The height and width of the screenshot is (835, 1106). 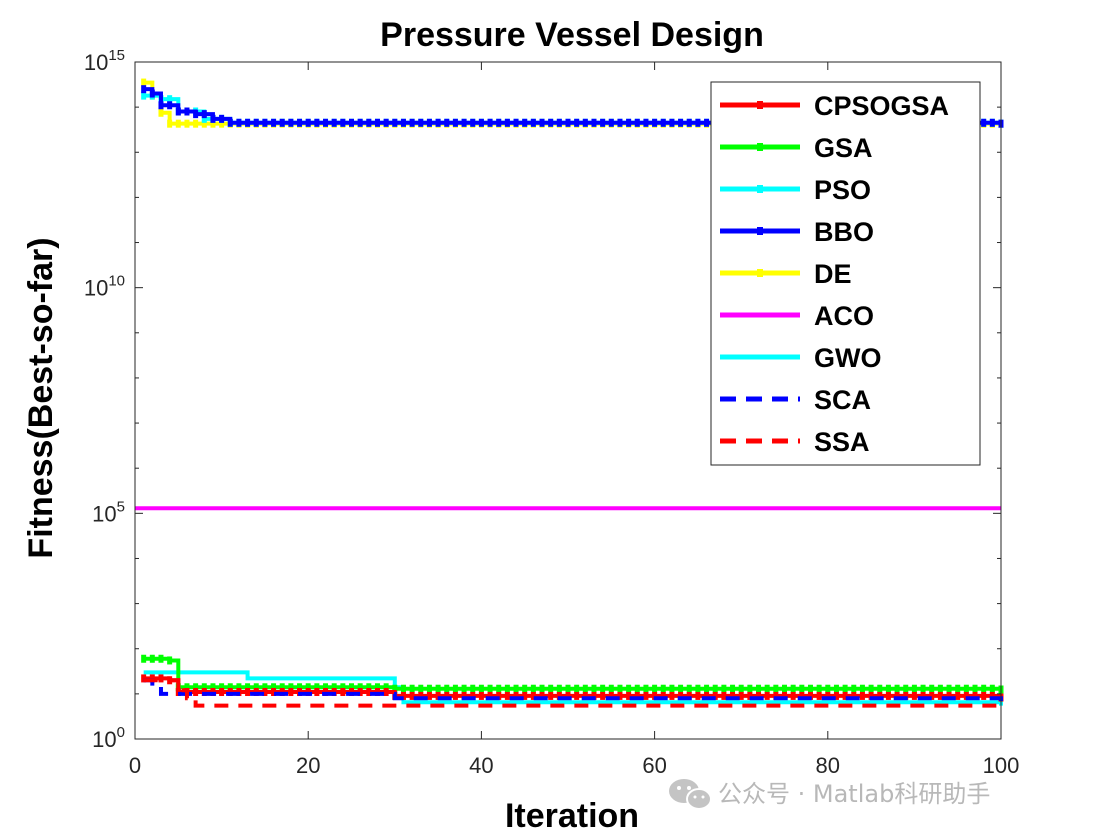 I want to click on x-tick-label: 40, so click(x=481, y=765).